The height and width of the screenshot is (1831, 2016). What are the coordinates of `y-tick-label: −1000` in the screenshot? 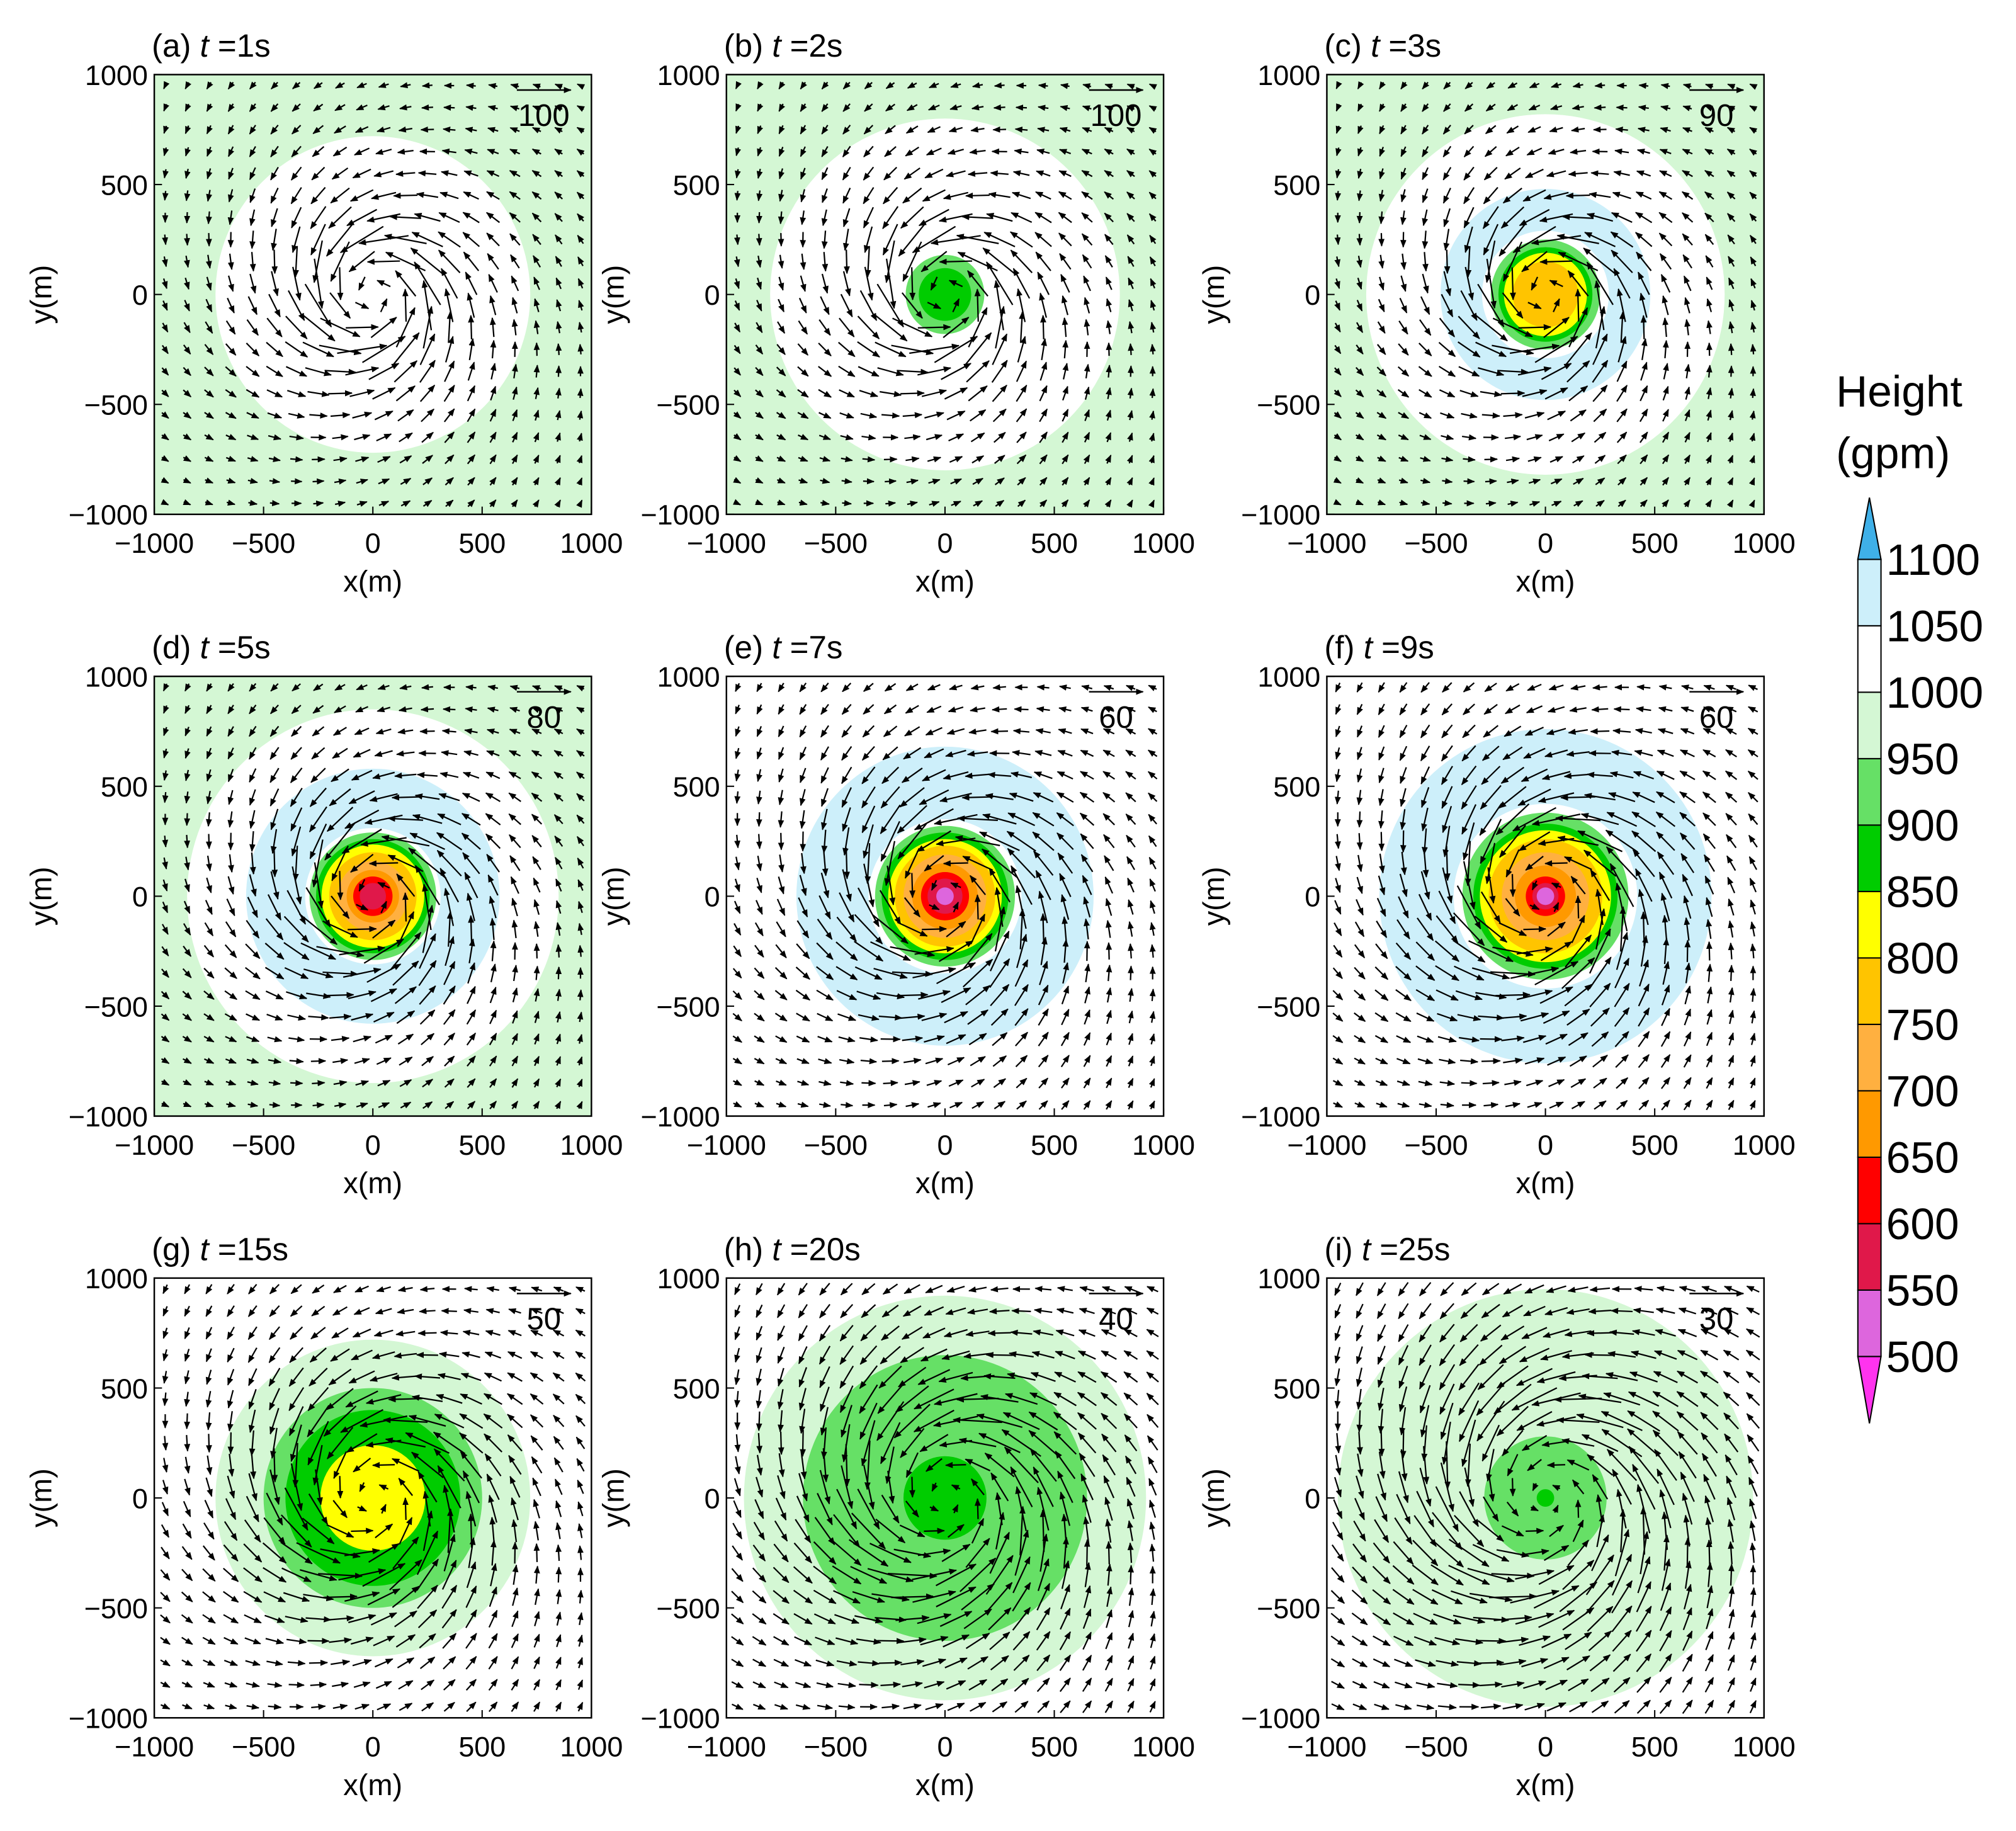 It's located at (108, 1117).